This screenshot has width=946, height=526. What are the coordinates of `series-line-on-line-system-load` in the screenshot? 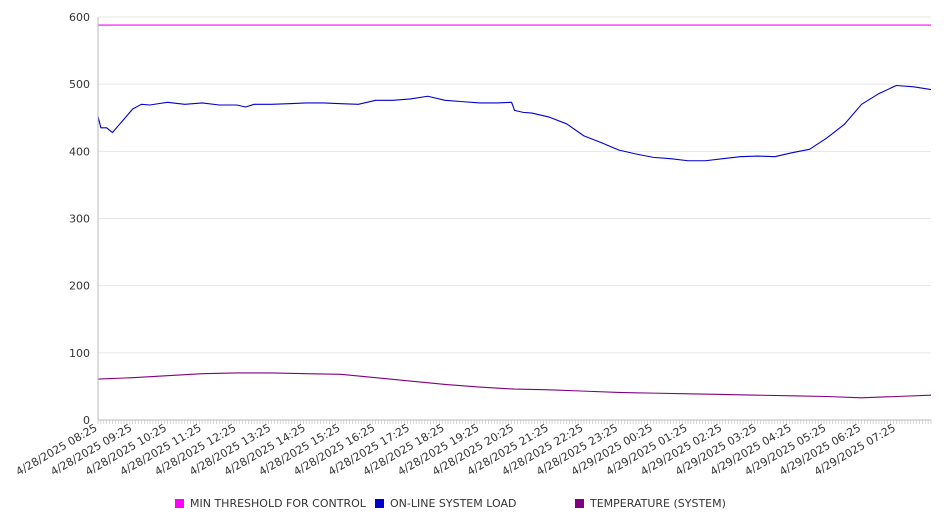 It's located at (514, 123).